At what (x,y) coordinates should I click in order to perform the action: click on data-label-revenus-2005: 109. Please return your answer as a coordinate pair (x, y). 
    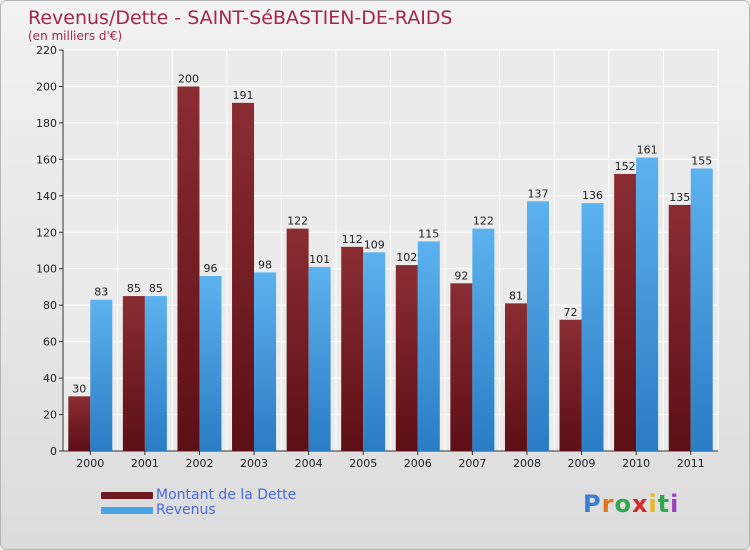
    Looking at the image, I should click on (374, 244).